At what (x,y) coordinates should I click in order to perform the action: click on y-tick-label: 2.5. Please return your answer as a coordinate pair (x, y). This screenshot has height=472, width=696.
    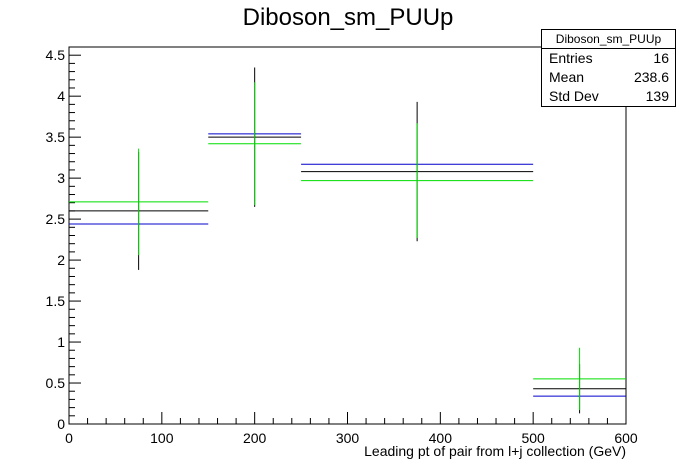
    Looking at the image, I should click on (56, 219).